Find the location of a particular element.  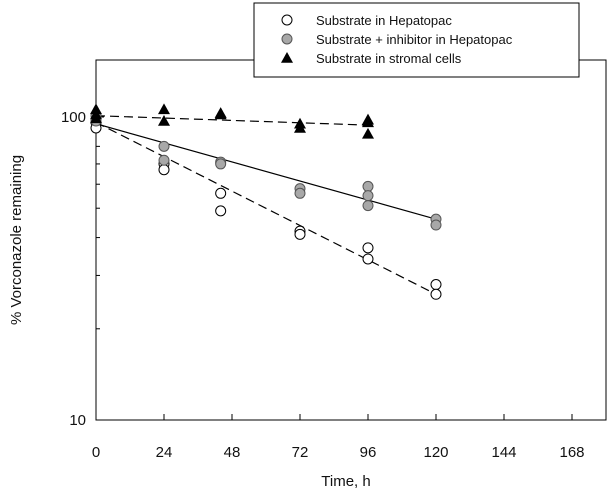

x-tick-label: 96 is located at coordinates (368, 452).